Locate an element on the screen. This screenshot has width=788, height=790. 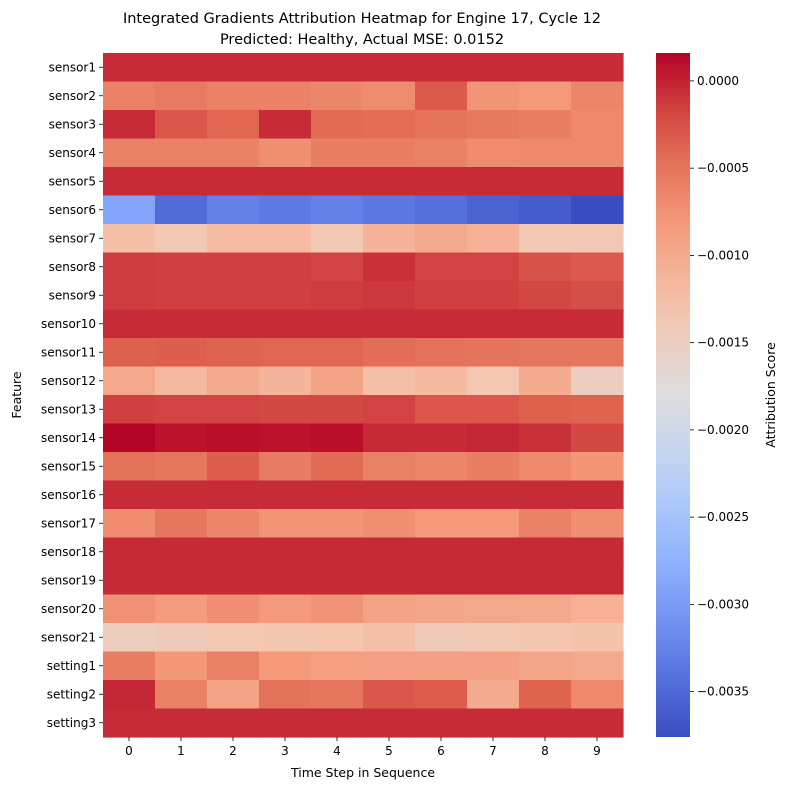
y-tick-label: sensor7 is located at coordinates (72, 238).